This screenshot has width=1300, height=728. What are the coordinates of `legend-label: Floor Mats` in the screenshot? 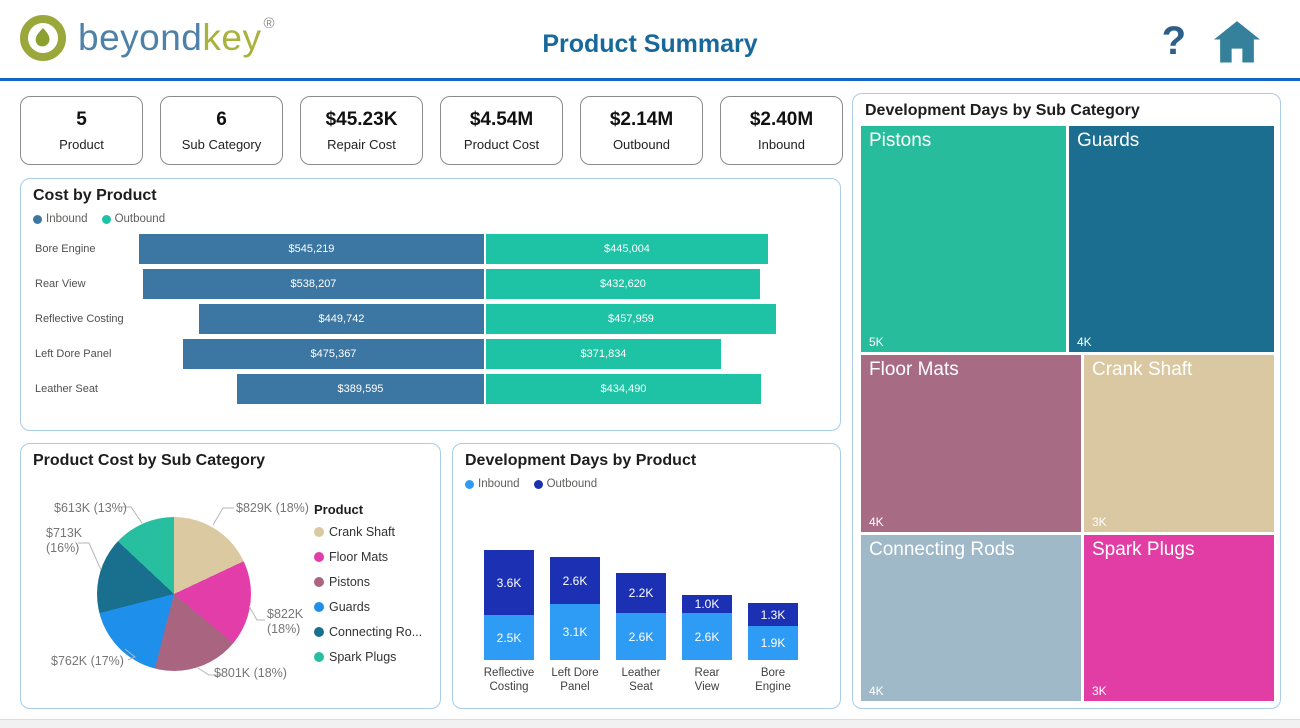 It's located at (359, 557).